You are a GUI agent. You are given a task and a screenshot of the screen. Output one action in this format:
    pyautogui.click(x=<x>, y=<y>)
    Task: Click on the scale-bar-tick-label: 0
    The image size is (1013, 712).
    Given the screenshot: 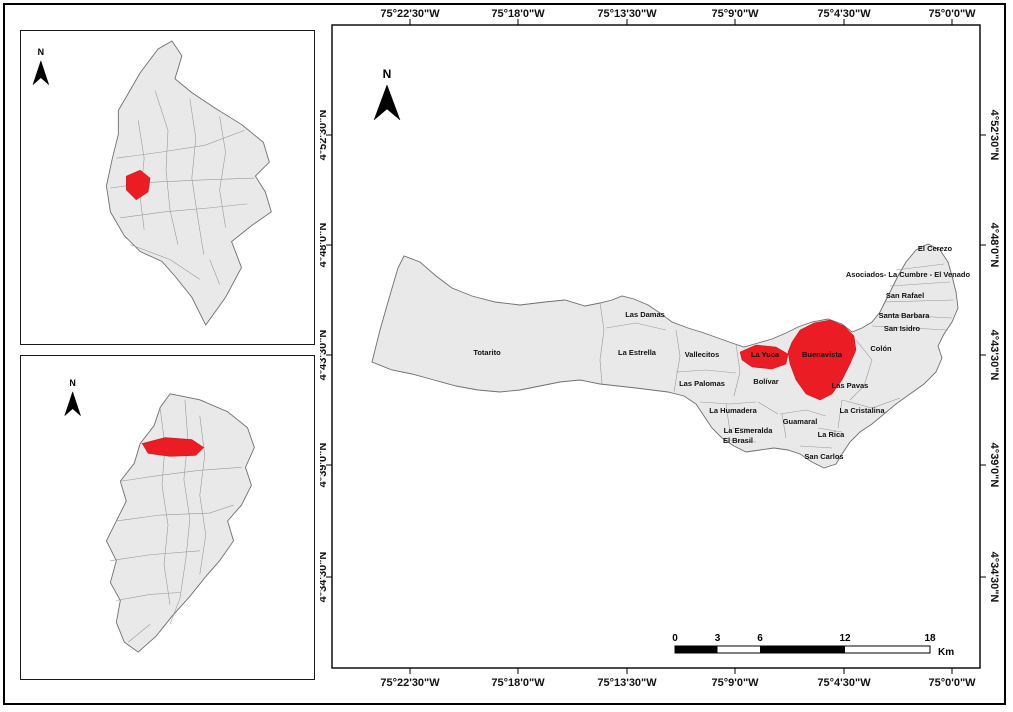 What is the action you would take?
    pyautogui.click(x=675, y=638)
    